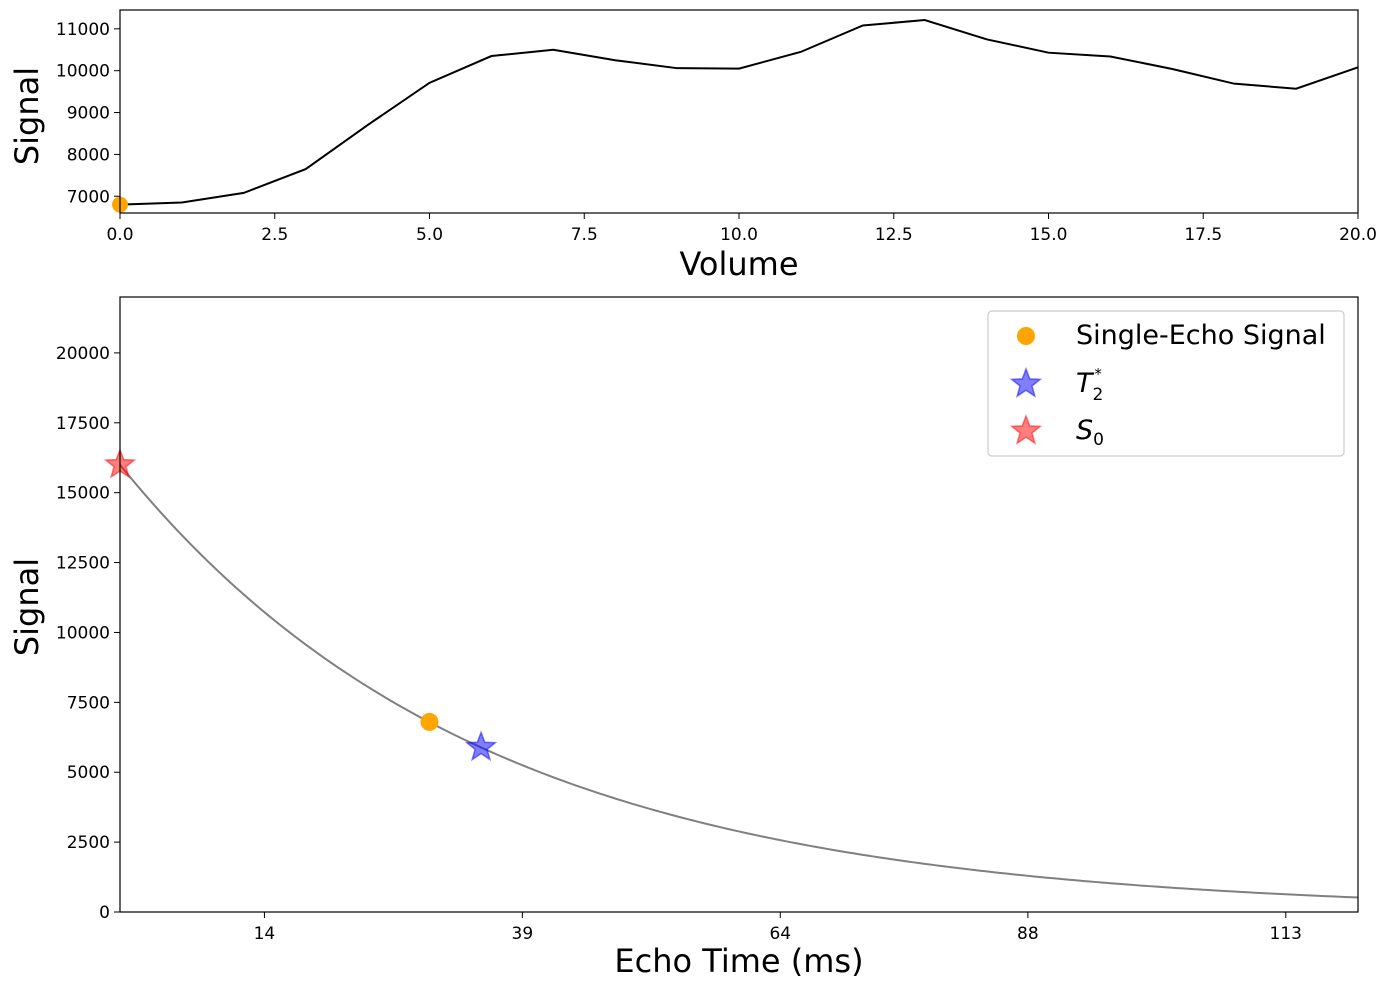 Image resolution: width=1389 pixels, height=989 pixels. Describe the element at coordinates (1358, 235) in the screenshot. I see `top-x-tick-label: 20.0` at that location.